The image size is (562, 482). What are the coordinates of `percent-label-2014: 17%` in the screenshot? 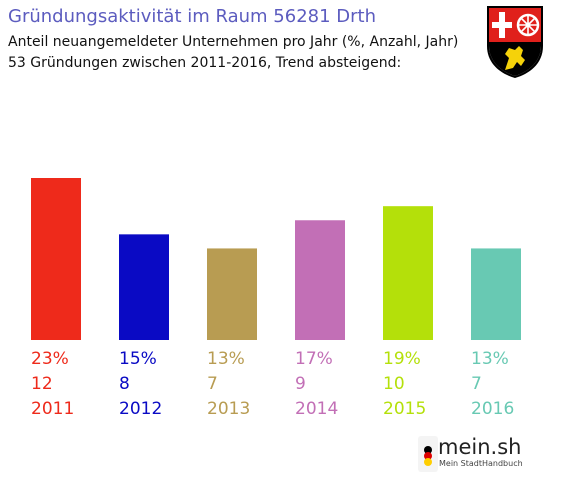 It's located at (314, 359).